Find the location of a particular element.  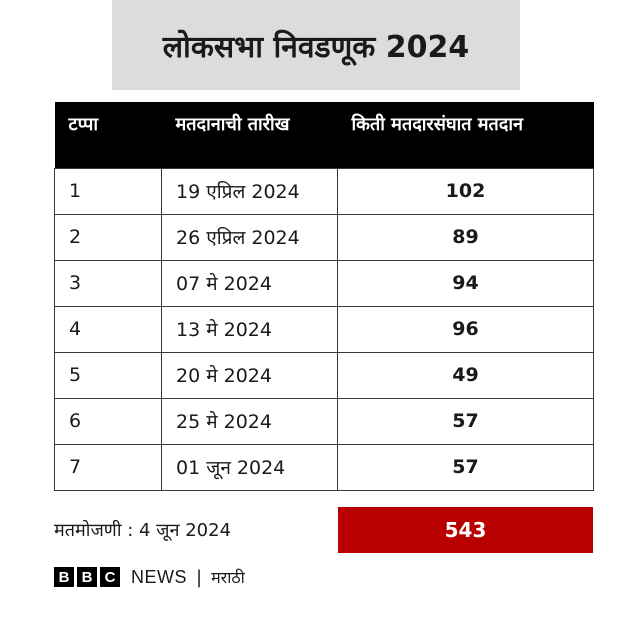

phase-cell: 2 is located at coordinates (108, 237).